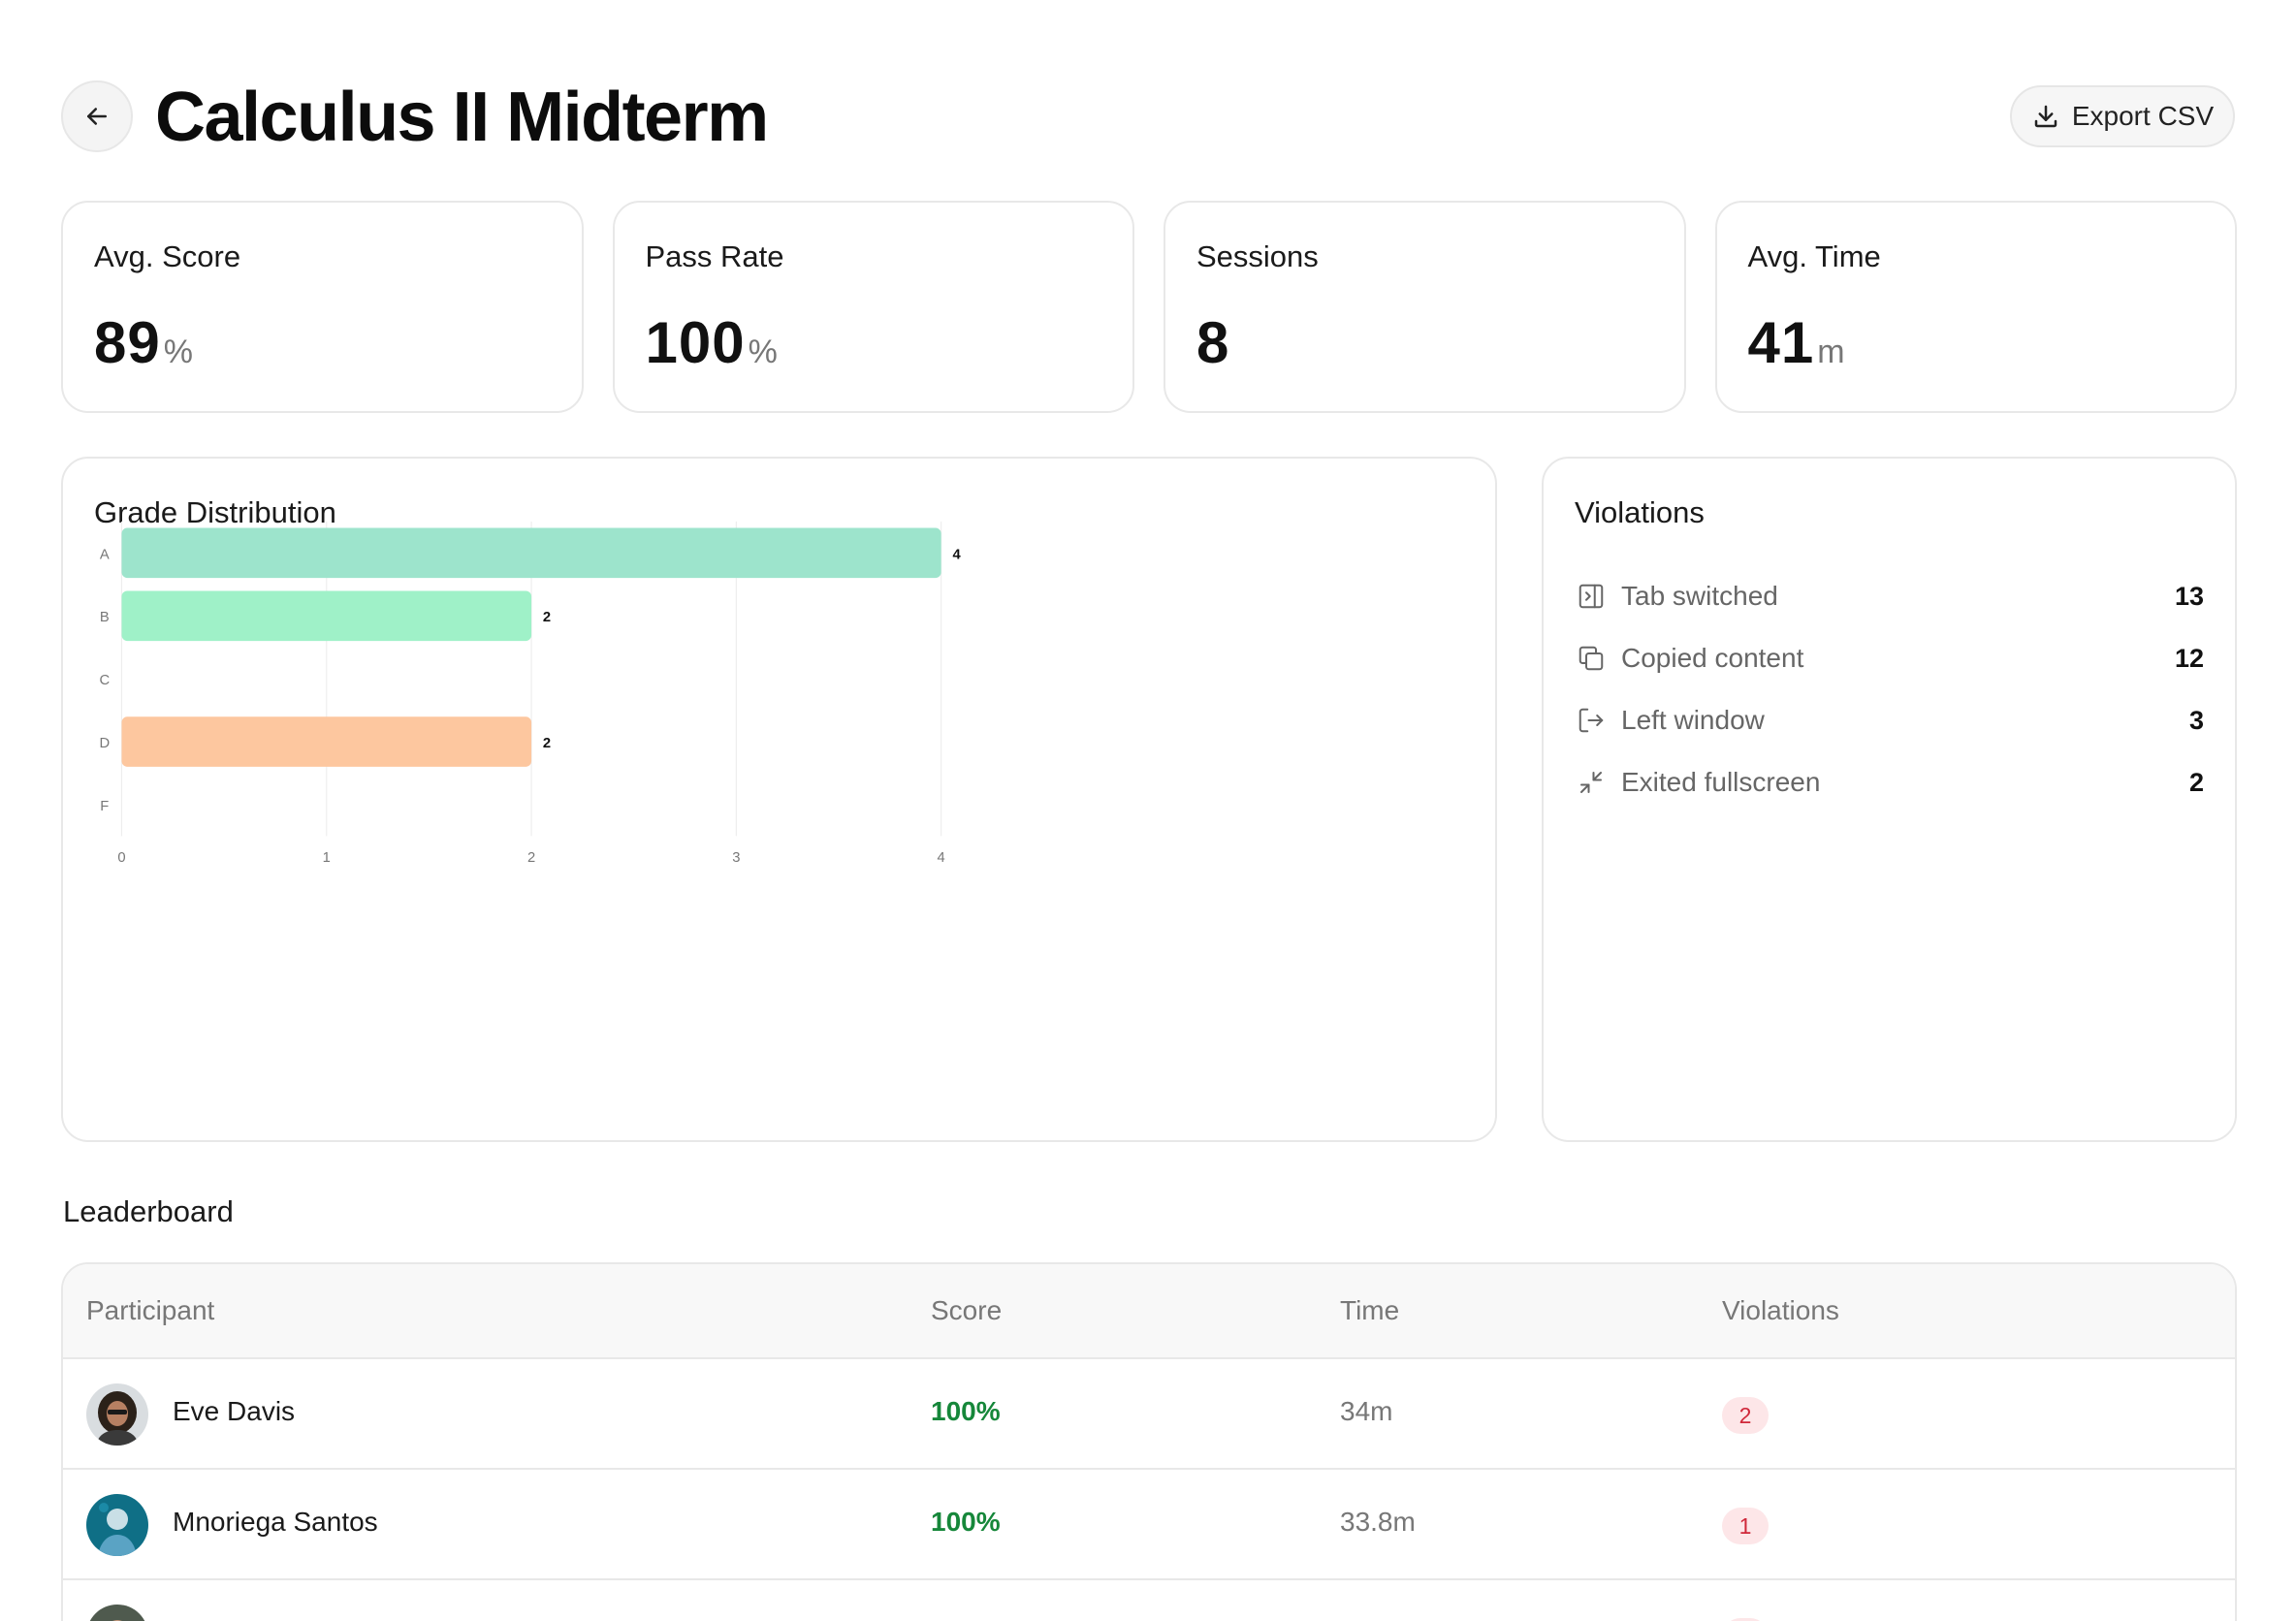 This screenshot has height=1621, width=2296. Describe the element at coordinates (1745, 1526) in the screenshot. I see `violation-badge: 1` at that location.